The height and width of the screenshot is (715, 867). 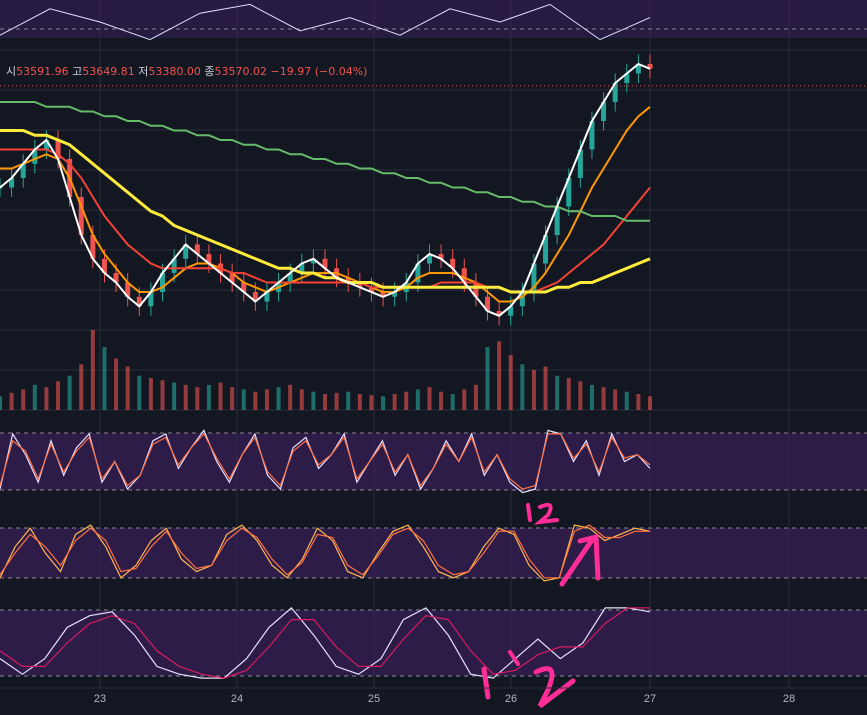 I want to click on change-value: −19.97 (−0.04%), so click(x=319, y=71).